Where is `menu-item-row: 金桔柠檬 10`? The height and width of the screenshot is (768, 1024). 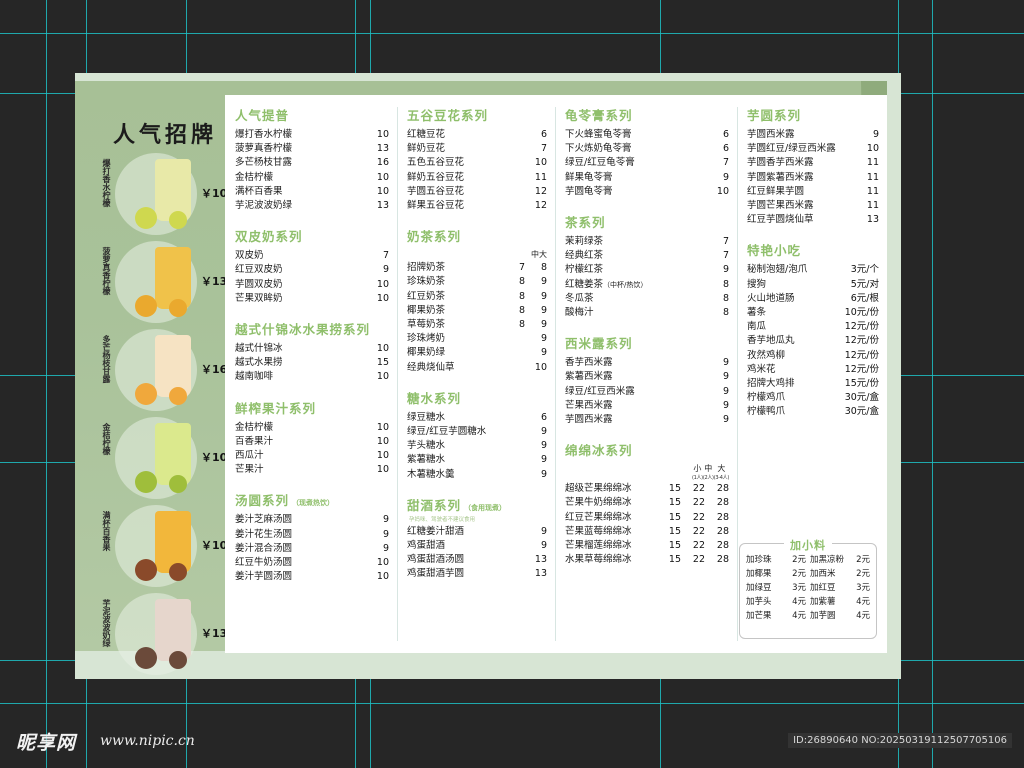 menu-item-row: 金桔柠檬 10 is located at coordinates (312, 428).